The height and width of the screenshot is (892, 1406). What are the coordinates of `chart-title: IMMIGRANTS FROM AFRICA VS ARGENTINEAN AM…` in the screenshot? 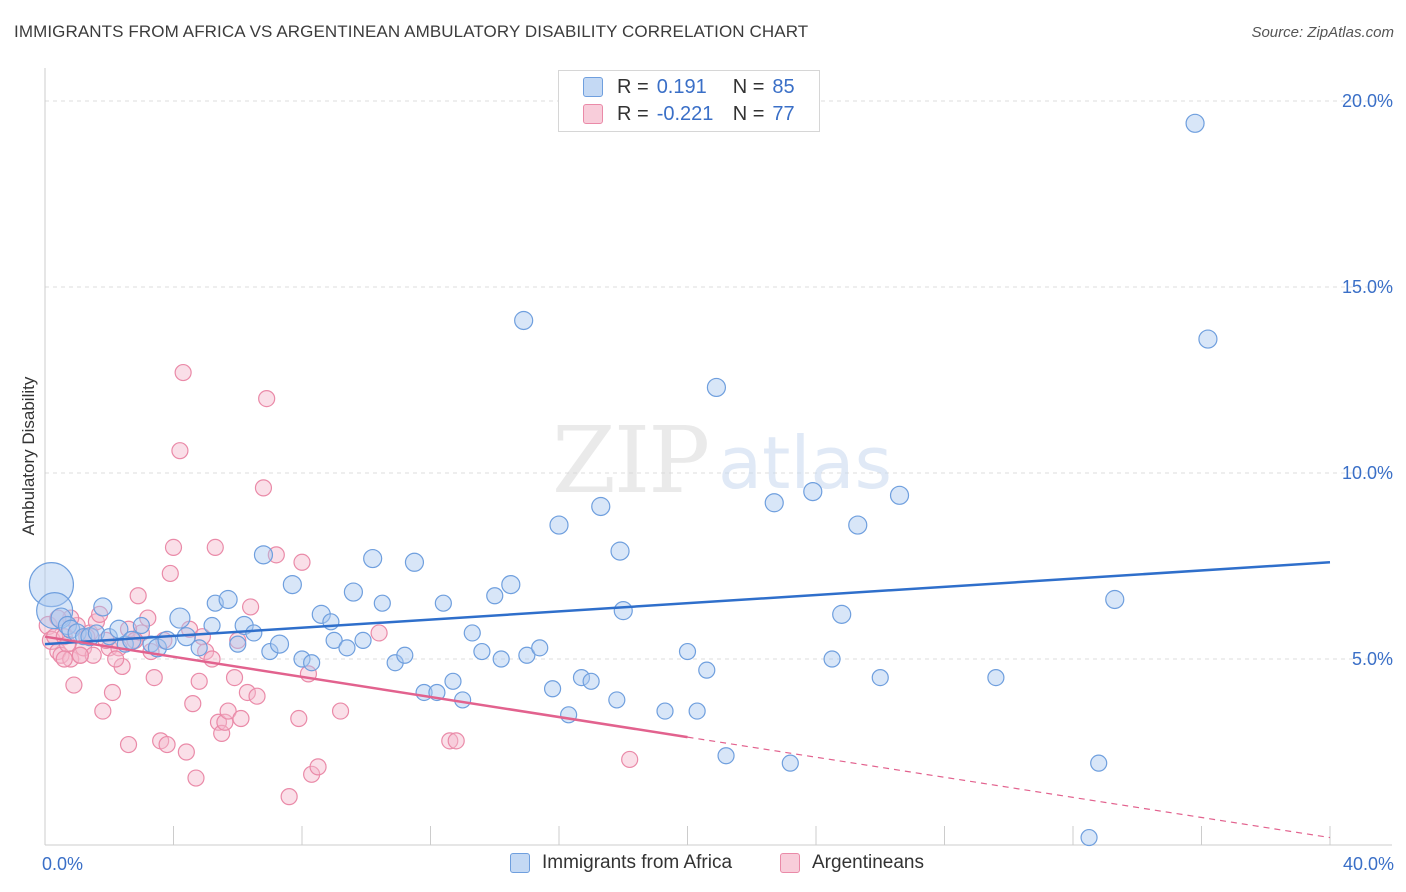 It's located at (411, 31).